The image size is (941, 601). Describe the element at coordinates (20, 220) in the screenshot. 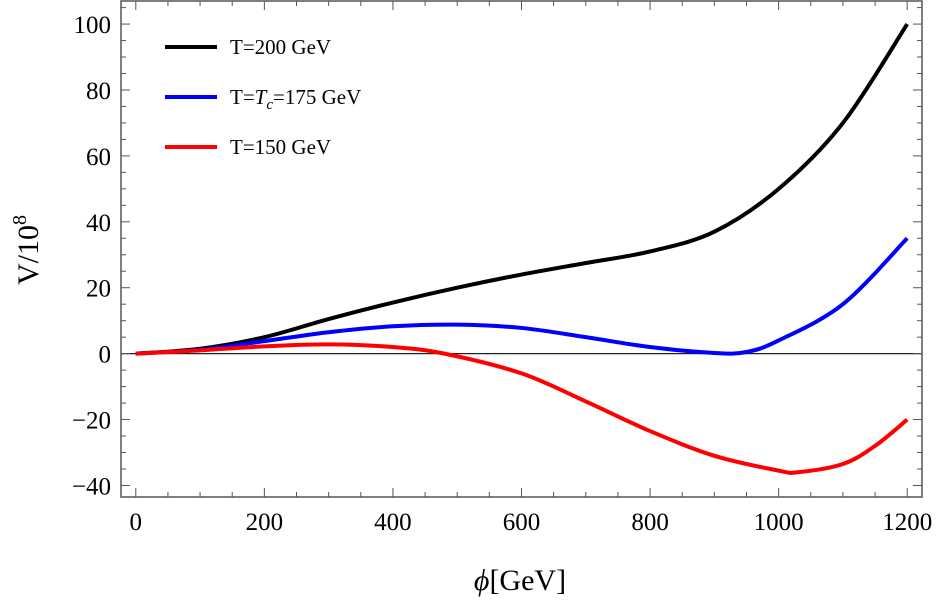

I see `y-axis-exponent: 8` at that location.